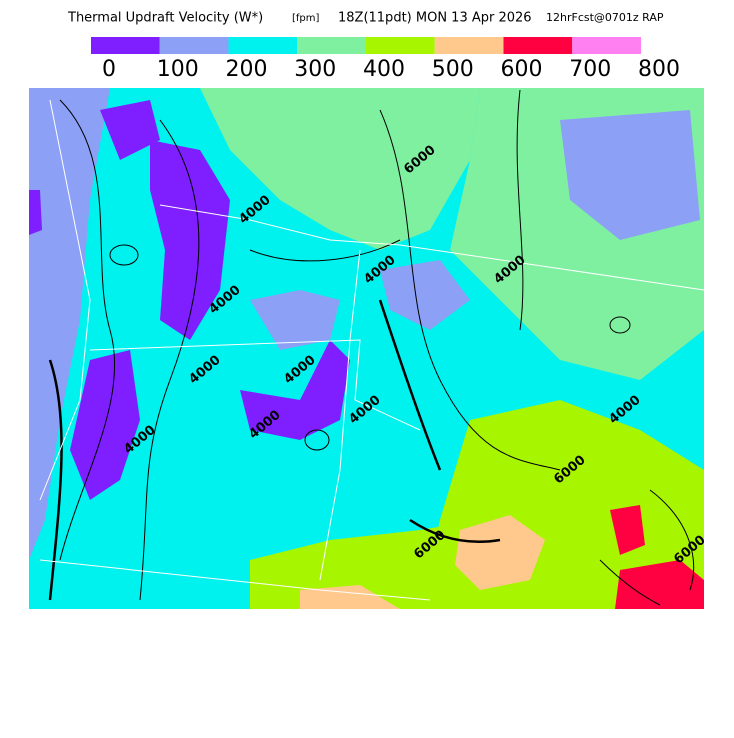 Image resolution: width=734 pixels, height=738 pixels. What do you see at coordinates (69, 324) in the screenshot?
I see `ocean-zone` at bounding box center [69, 324].